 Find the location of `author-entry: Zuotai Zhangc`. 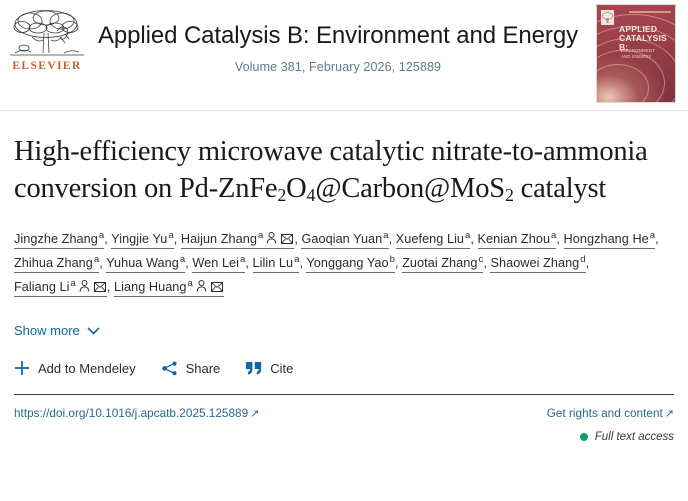

author-entry: Zuotai Zhangc is located at coordinates (443, 263).